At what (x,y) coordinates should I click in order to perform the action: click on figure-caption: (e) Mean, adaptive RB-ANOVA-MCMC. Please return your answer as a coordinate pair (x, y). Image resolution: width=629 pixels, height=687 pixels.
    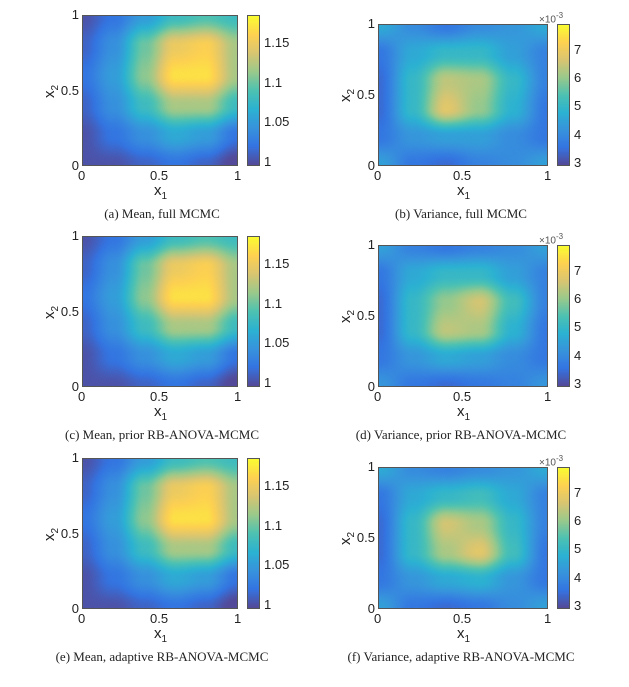
    Looking at the image, I should click on (162, 656).